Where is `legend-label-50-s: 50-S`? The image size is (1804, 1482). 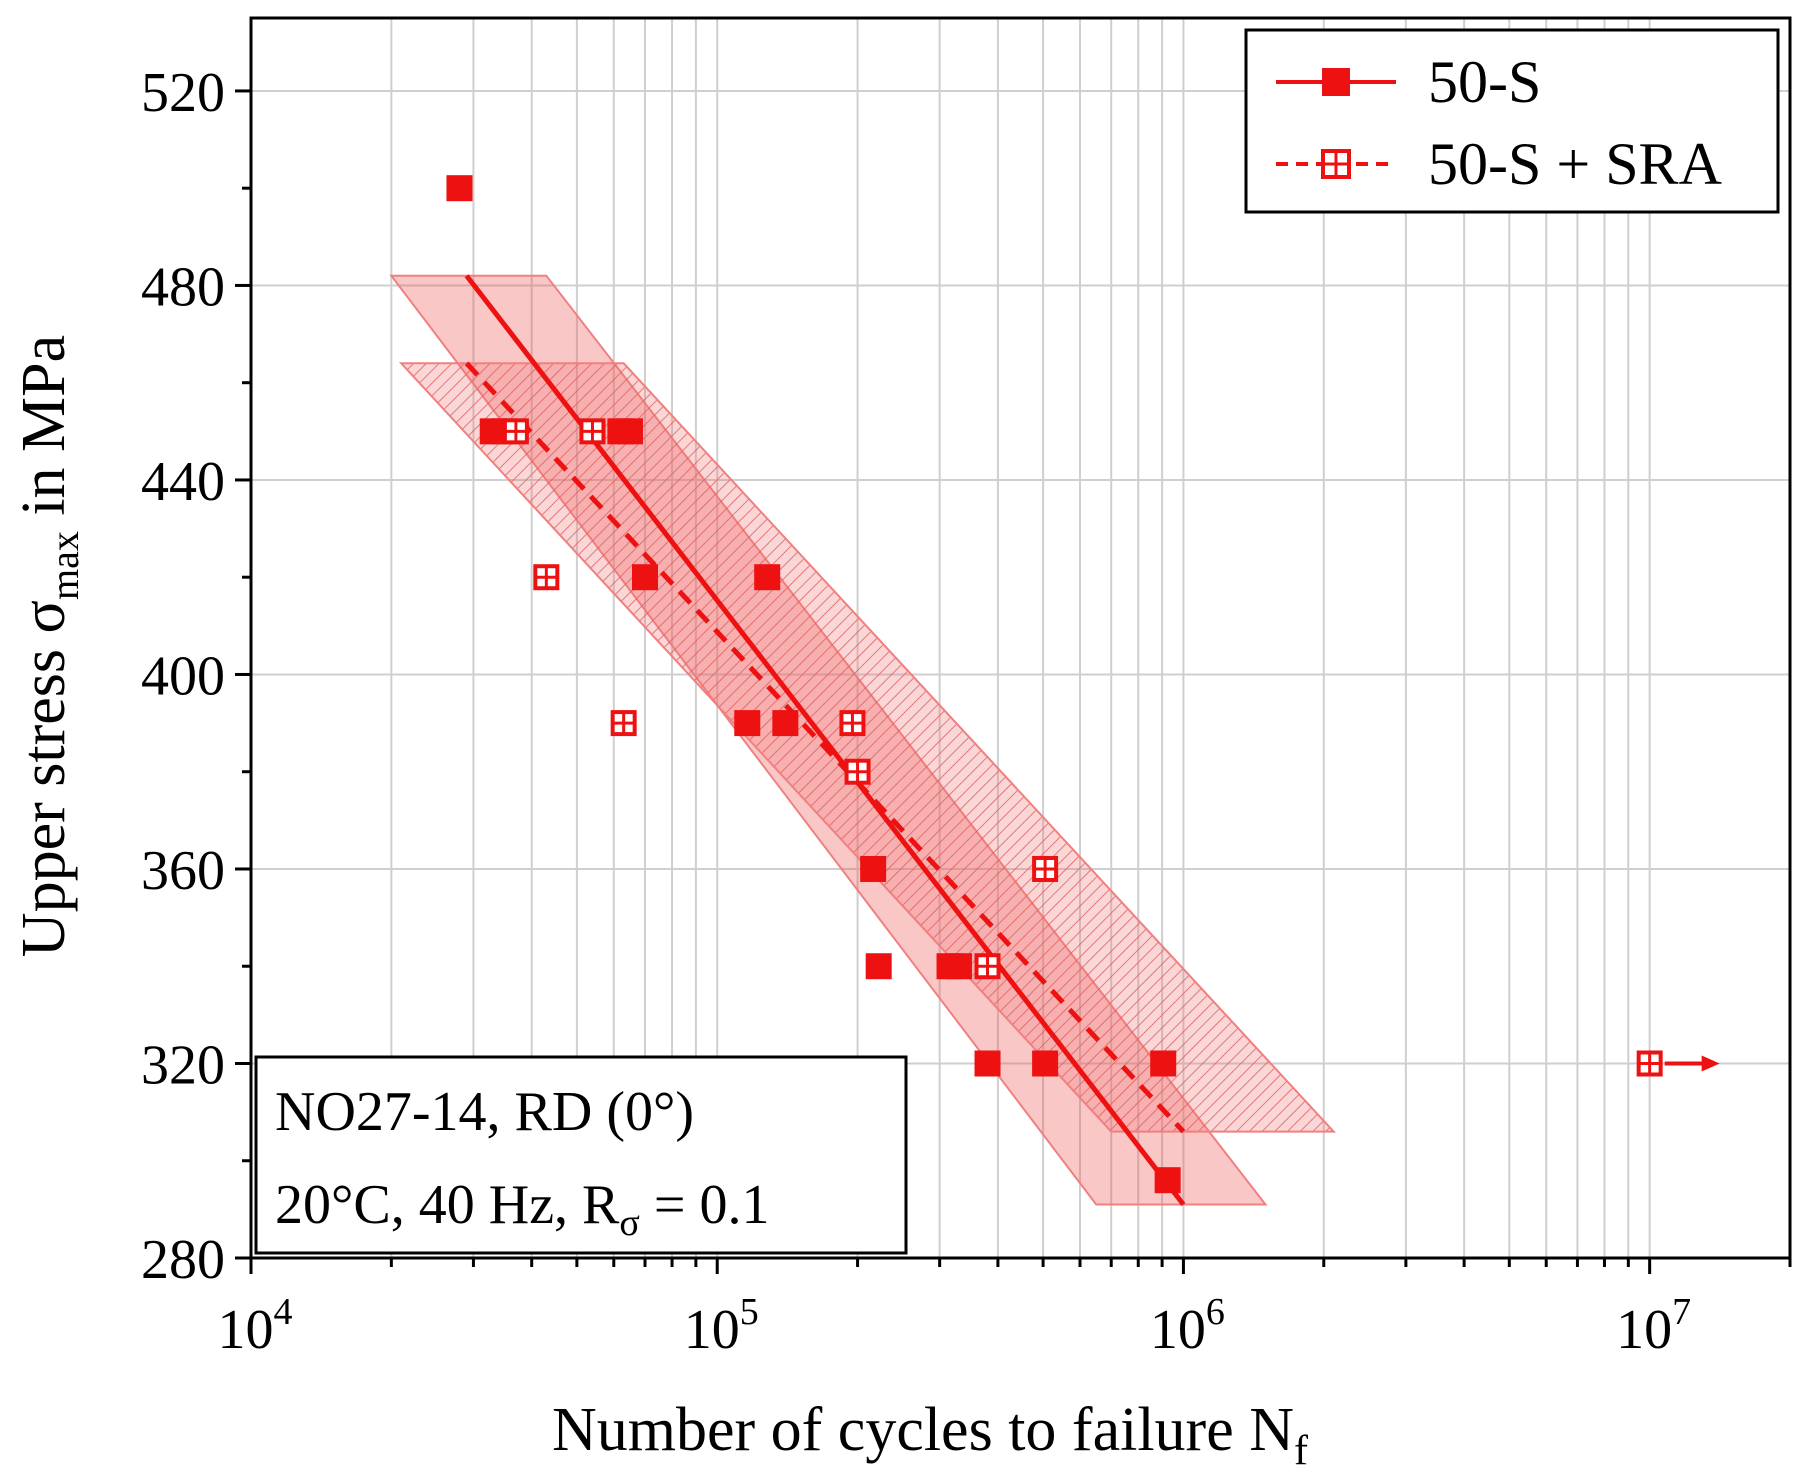
legend-label-50-s: 50-S is located at coordinates (1484, 82).